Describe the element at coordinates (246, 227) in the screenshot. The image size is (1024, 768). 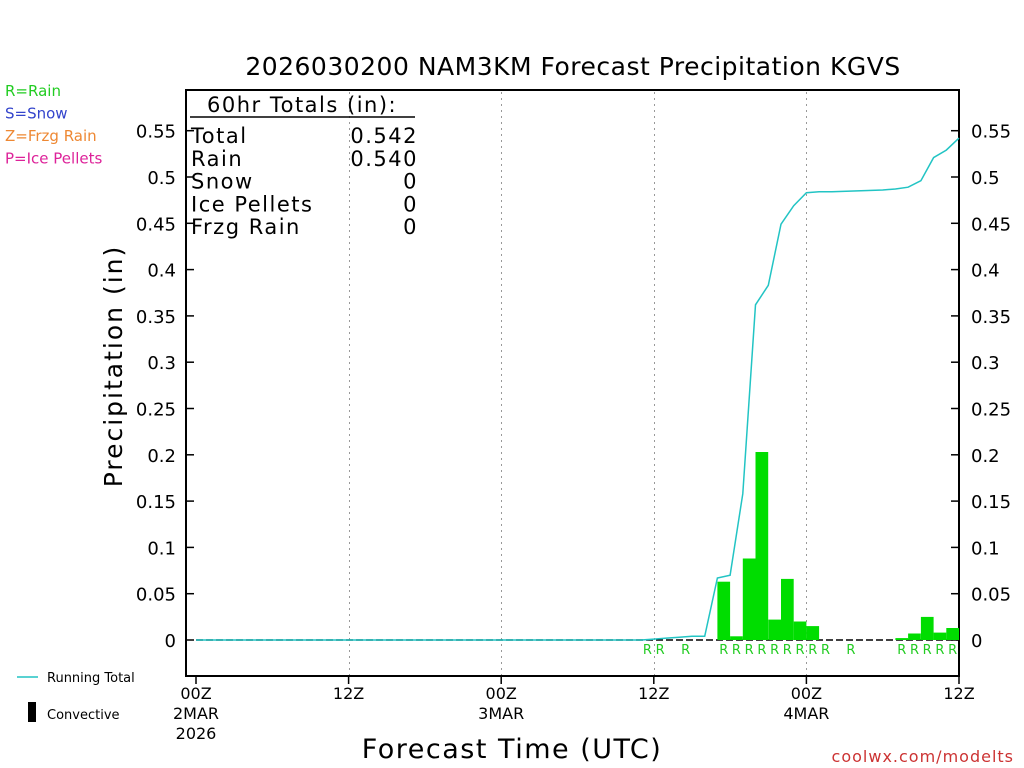
I see `totals-row-label: Frzg Rain` at that location.